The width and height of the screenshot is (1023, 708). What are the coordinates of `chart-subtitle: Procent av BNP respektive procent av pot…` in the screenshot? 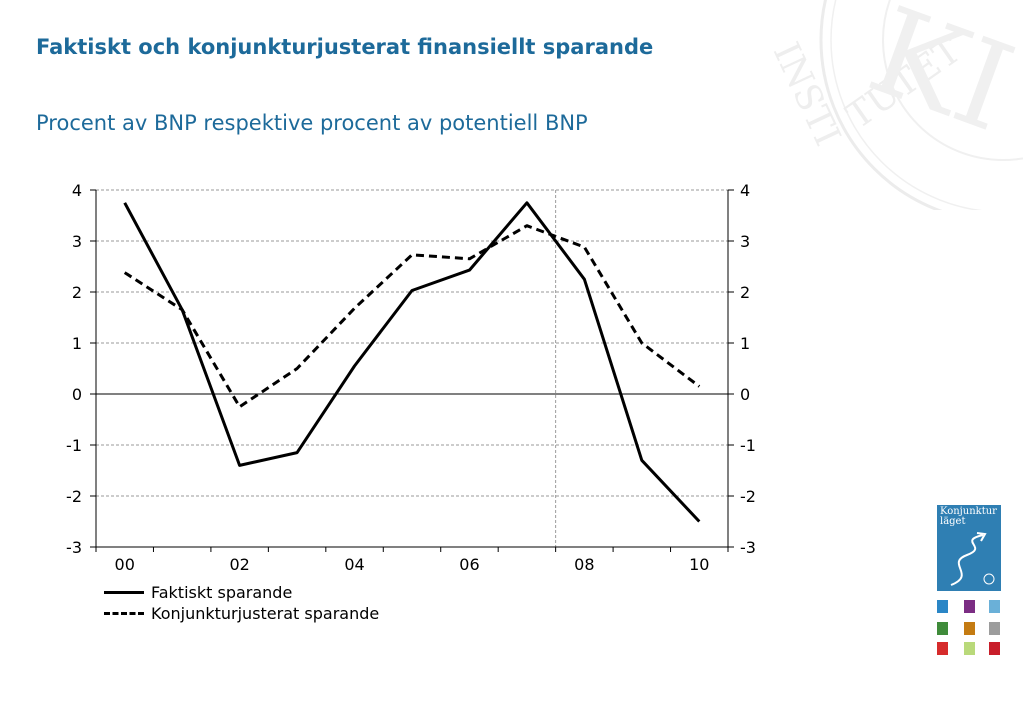 It's located at (312, 123).